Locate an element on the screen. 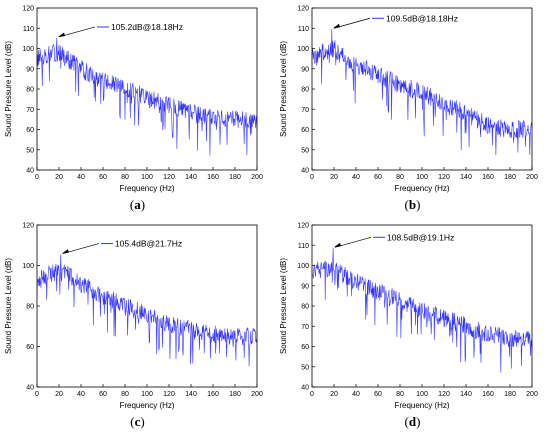 This screenshot has height=434, width=550. y-tick-label-d: 110 is located at coordinates (303, 246).